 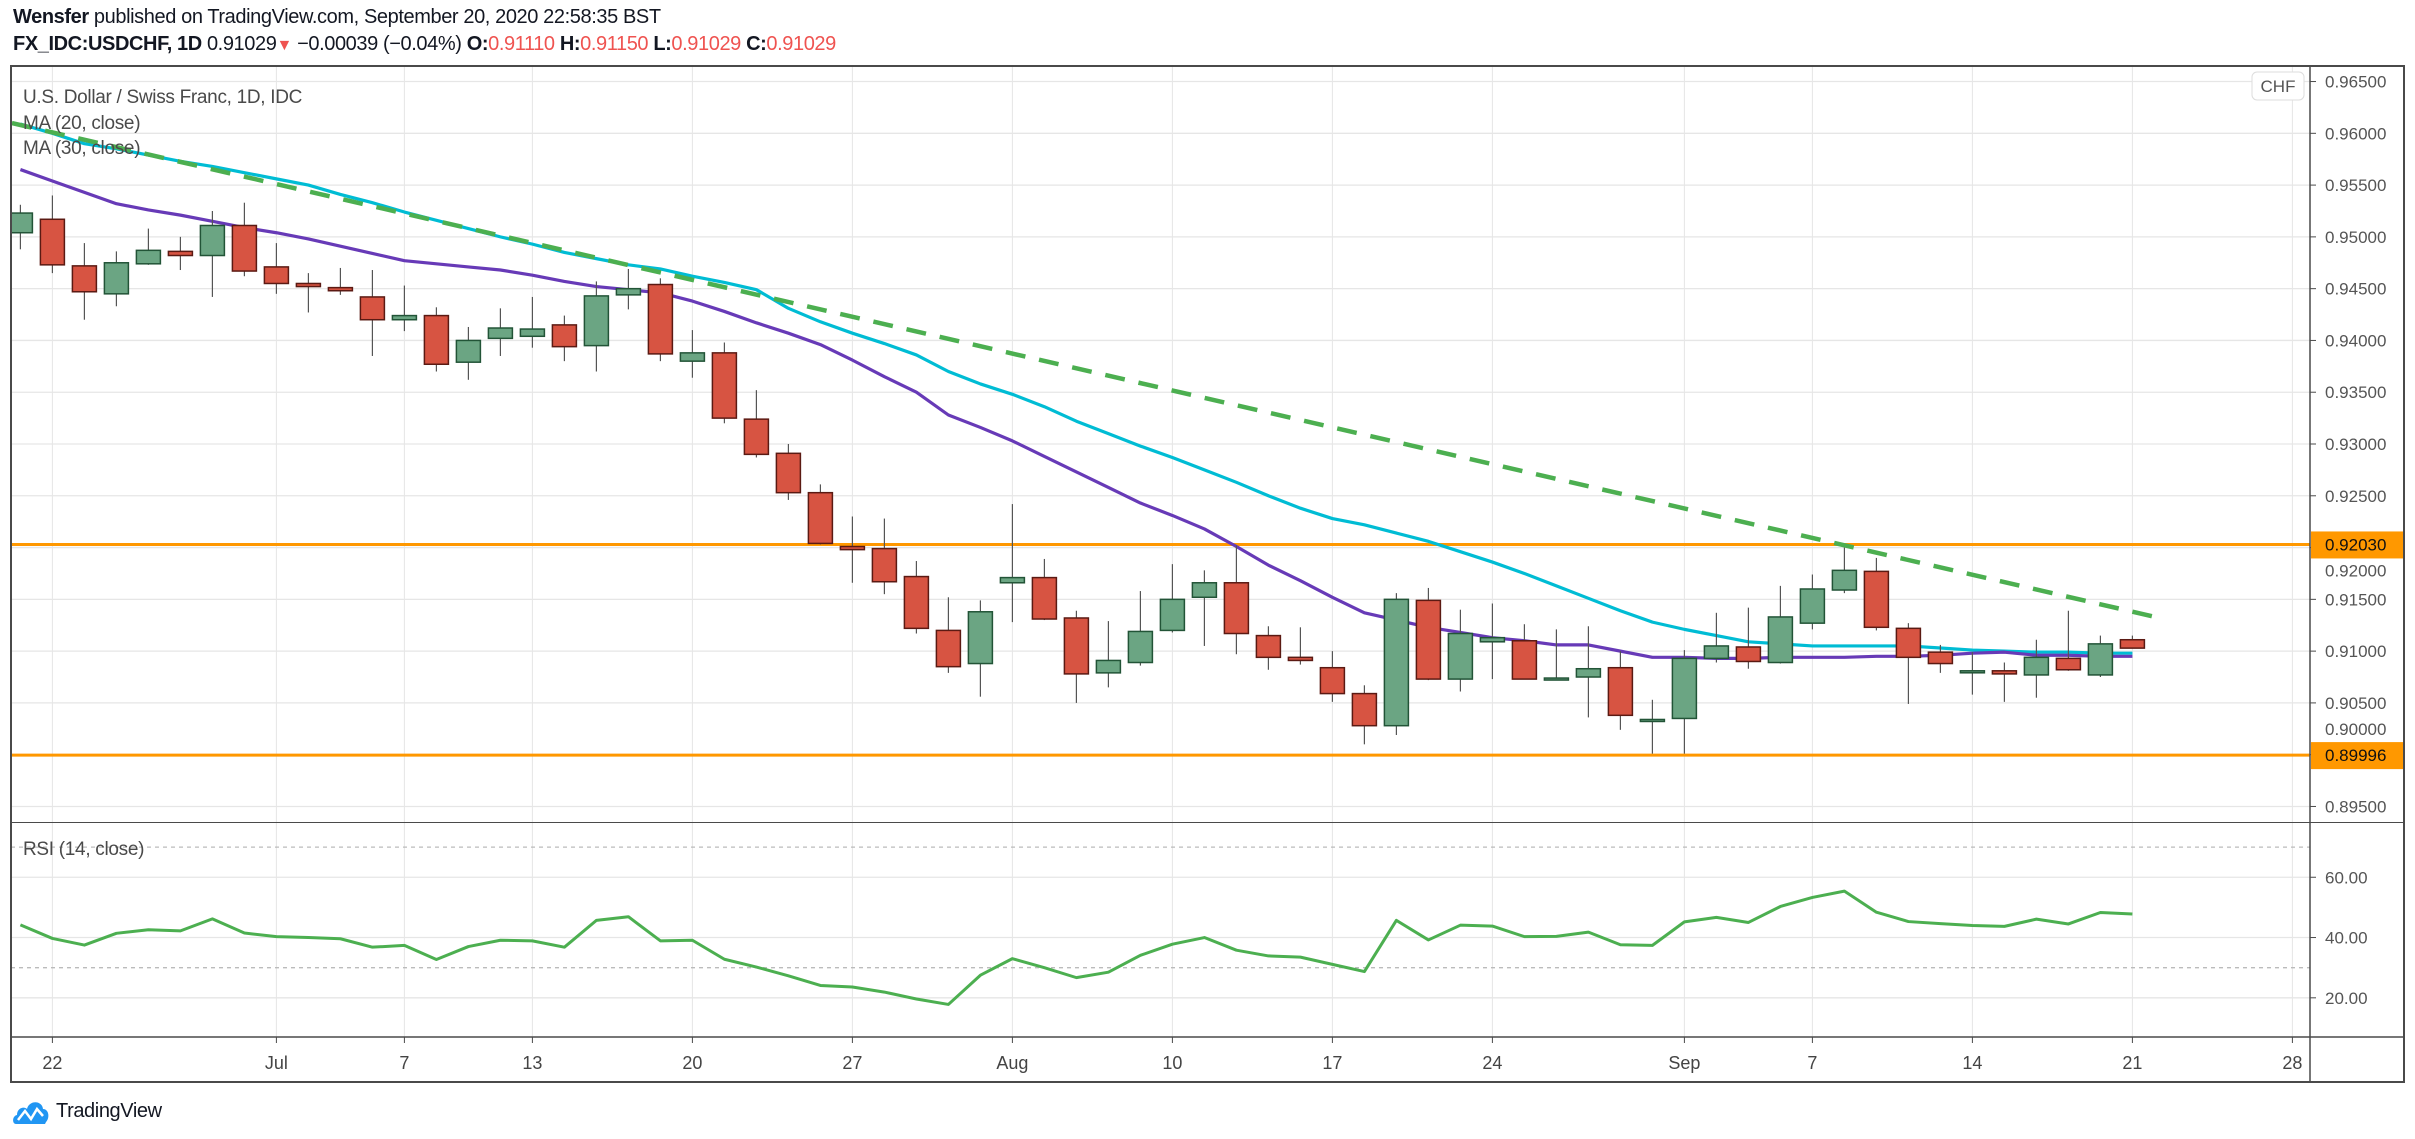 I want to click on x-tick-label: Jul, so click(x=276, y=1063).